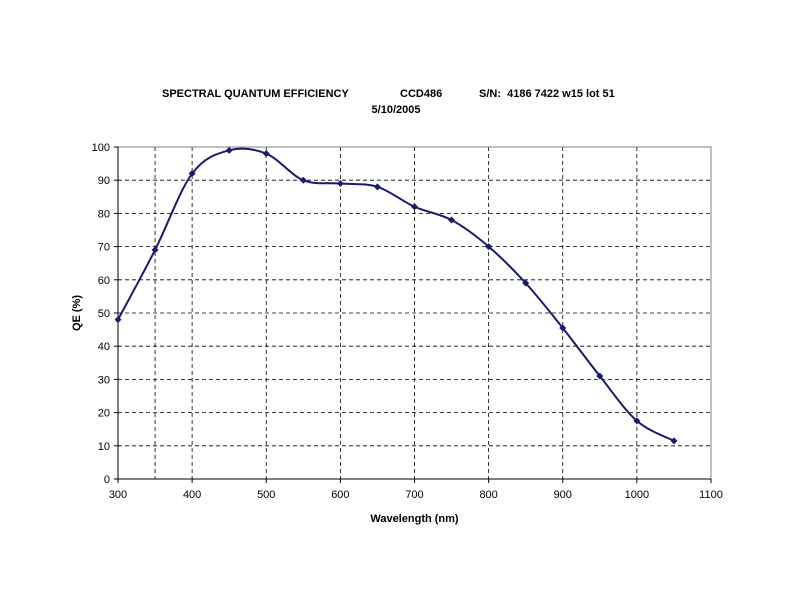  I want to click on x-tick-label: 300, so click(118, 495).